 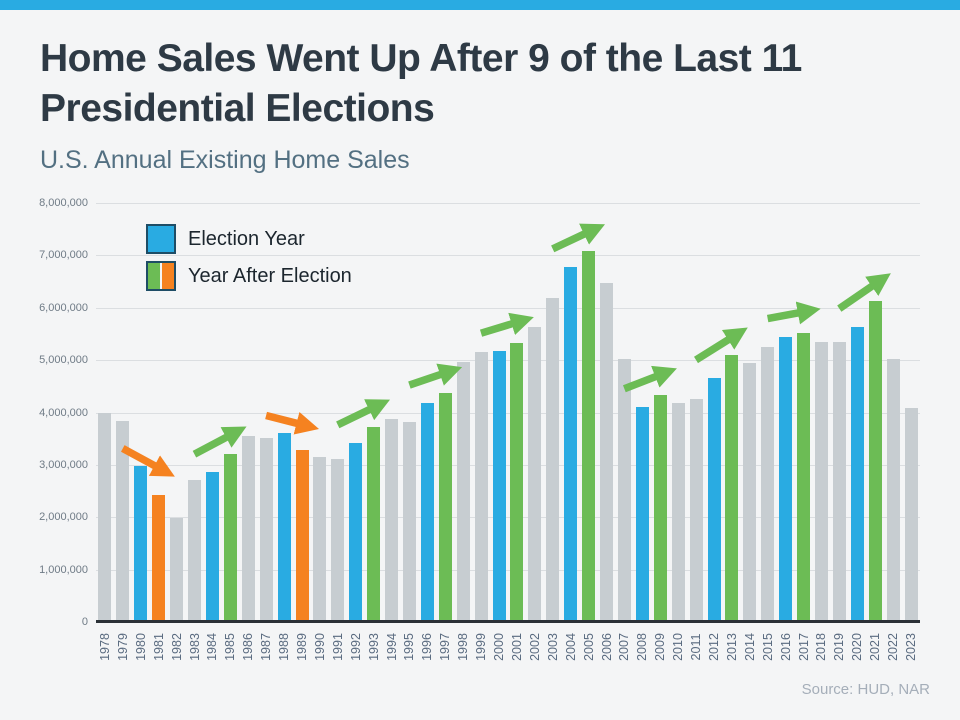 I want to click on gridline-6,000,000, so click(x=508, y=308).